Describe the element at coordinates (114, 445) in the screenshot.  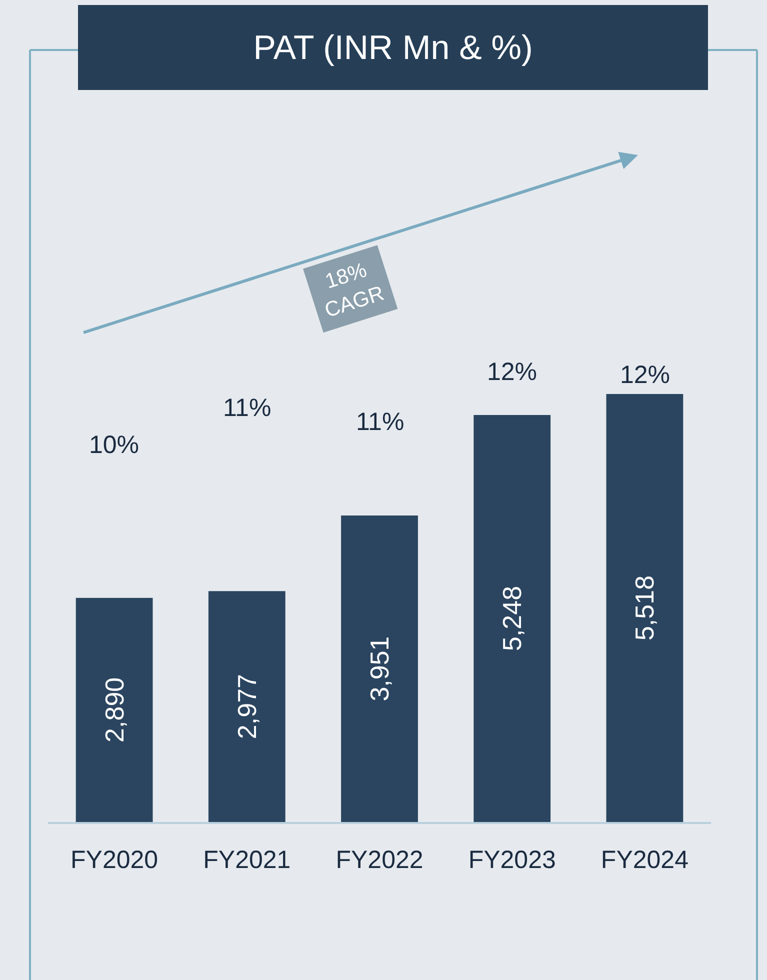
I see `annotation: 10%` at that location.